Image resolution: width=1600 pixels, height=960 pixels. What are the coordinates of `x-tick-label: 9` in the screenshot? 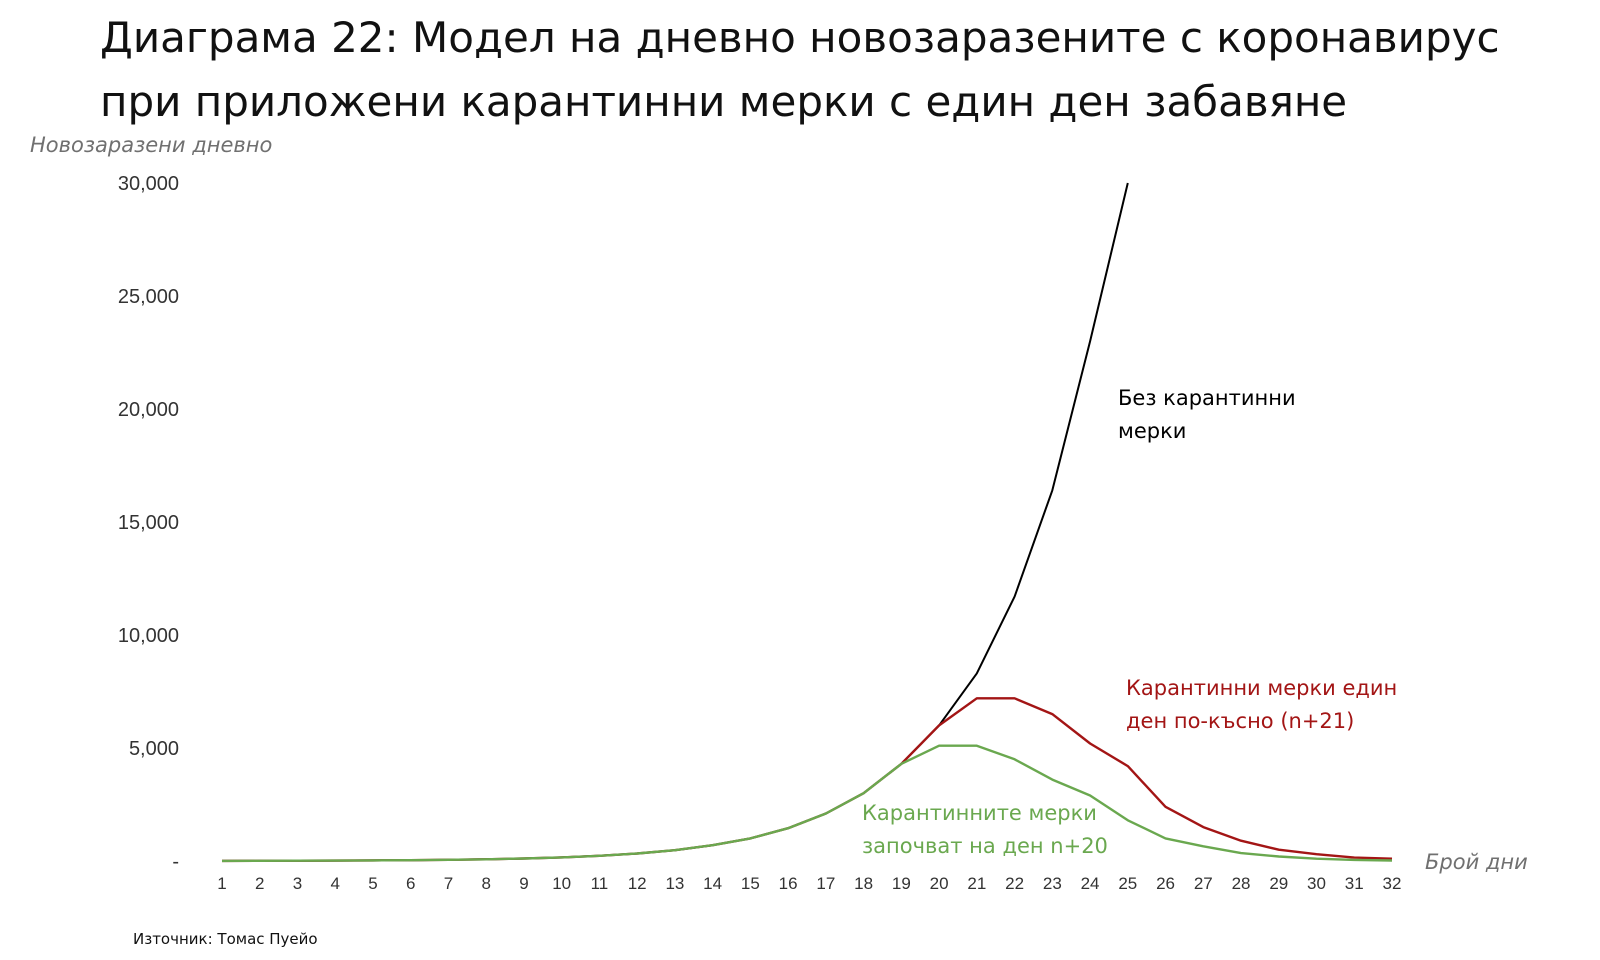 It's located at (523, 883).